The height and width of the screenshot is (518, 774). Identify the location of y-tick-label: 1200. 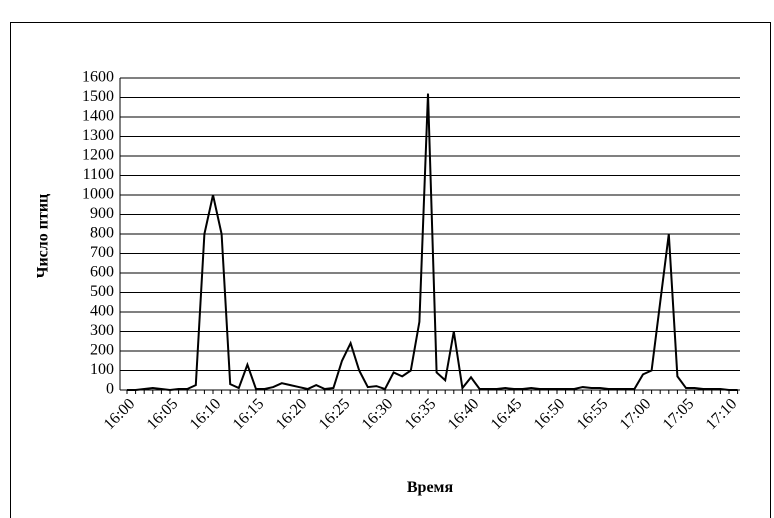
(98, 155).